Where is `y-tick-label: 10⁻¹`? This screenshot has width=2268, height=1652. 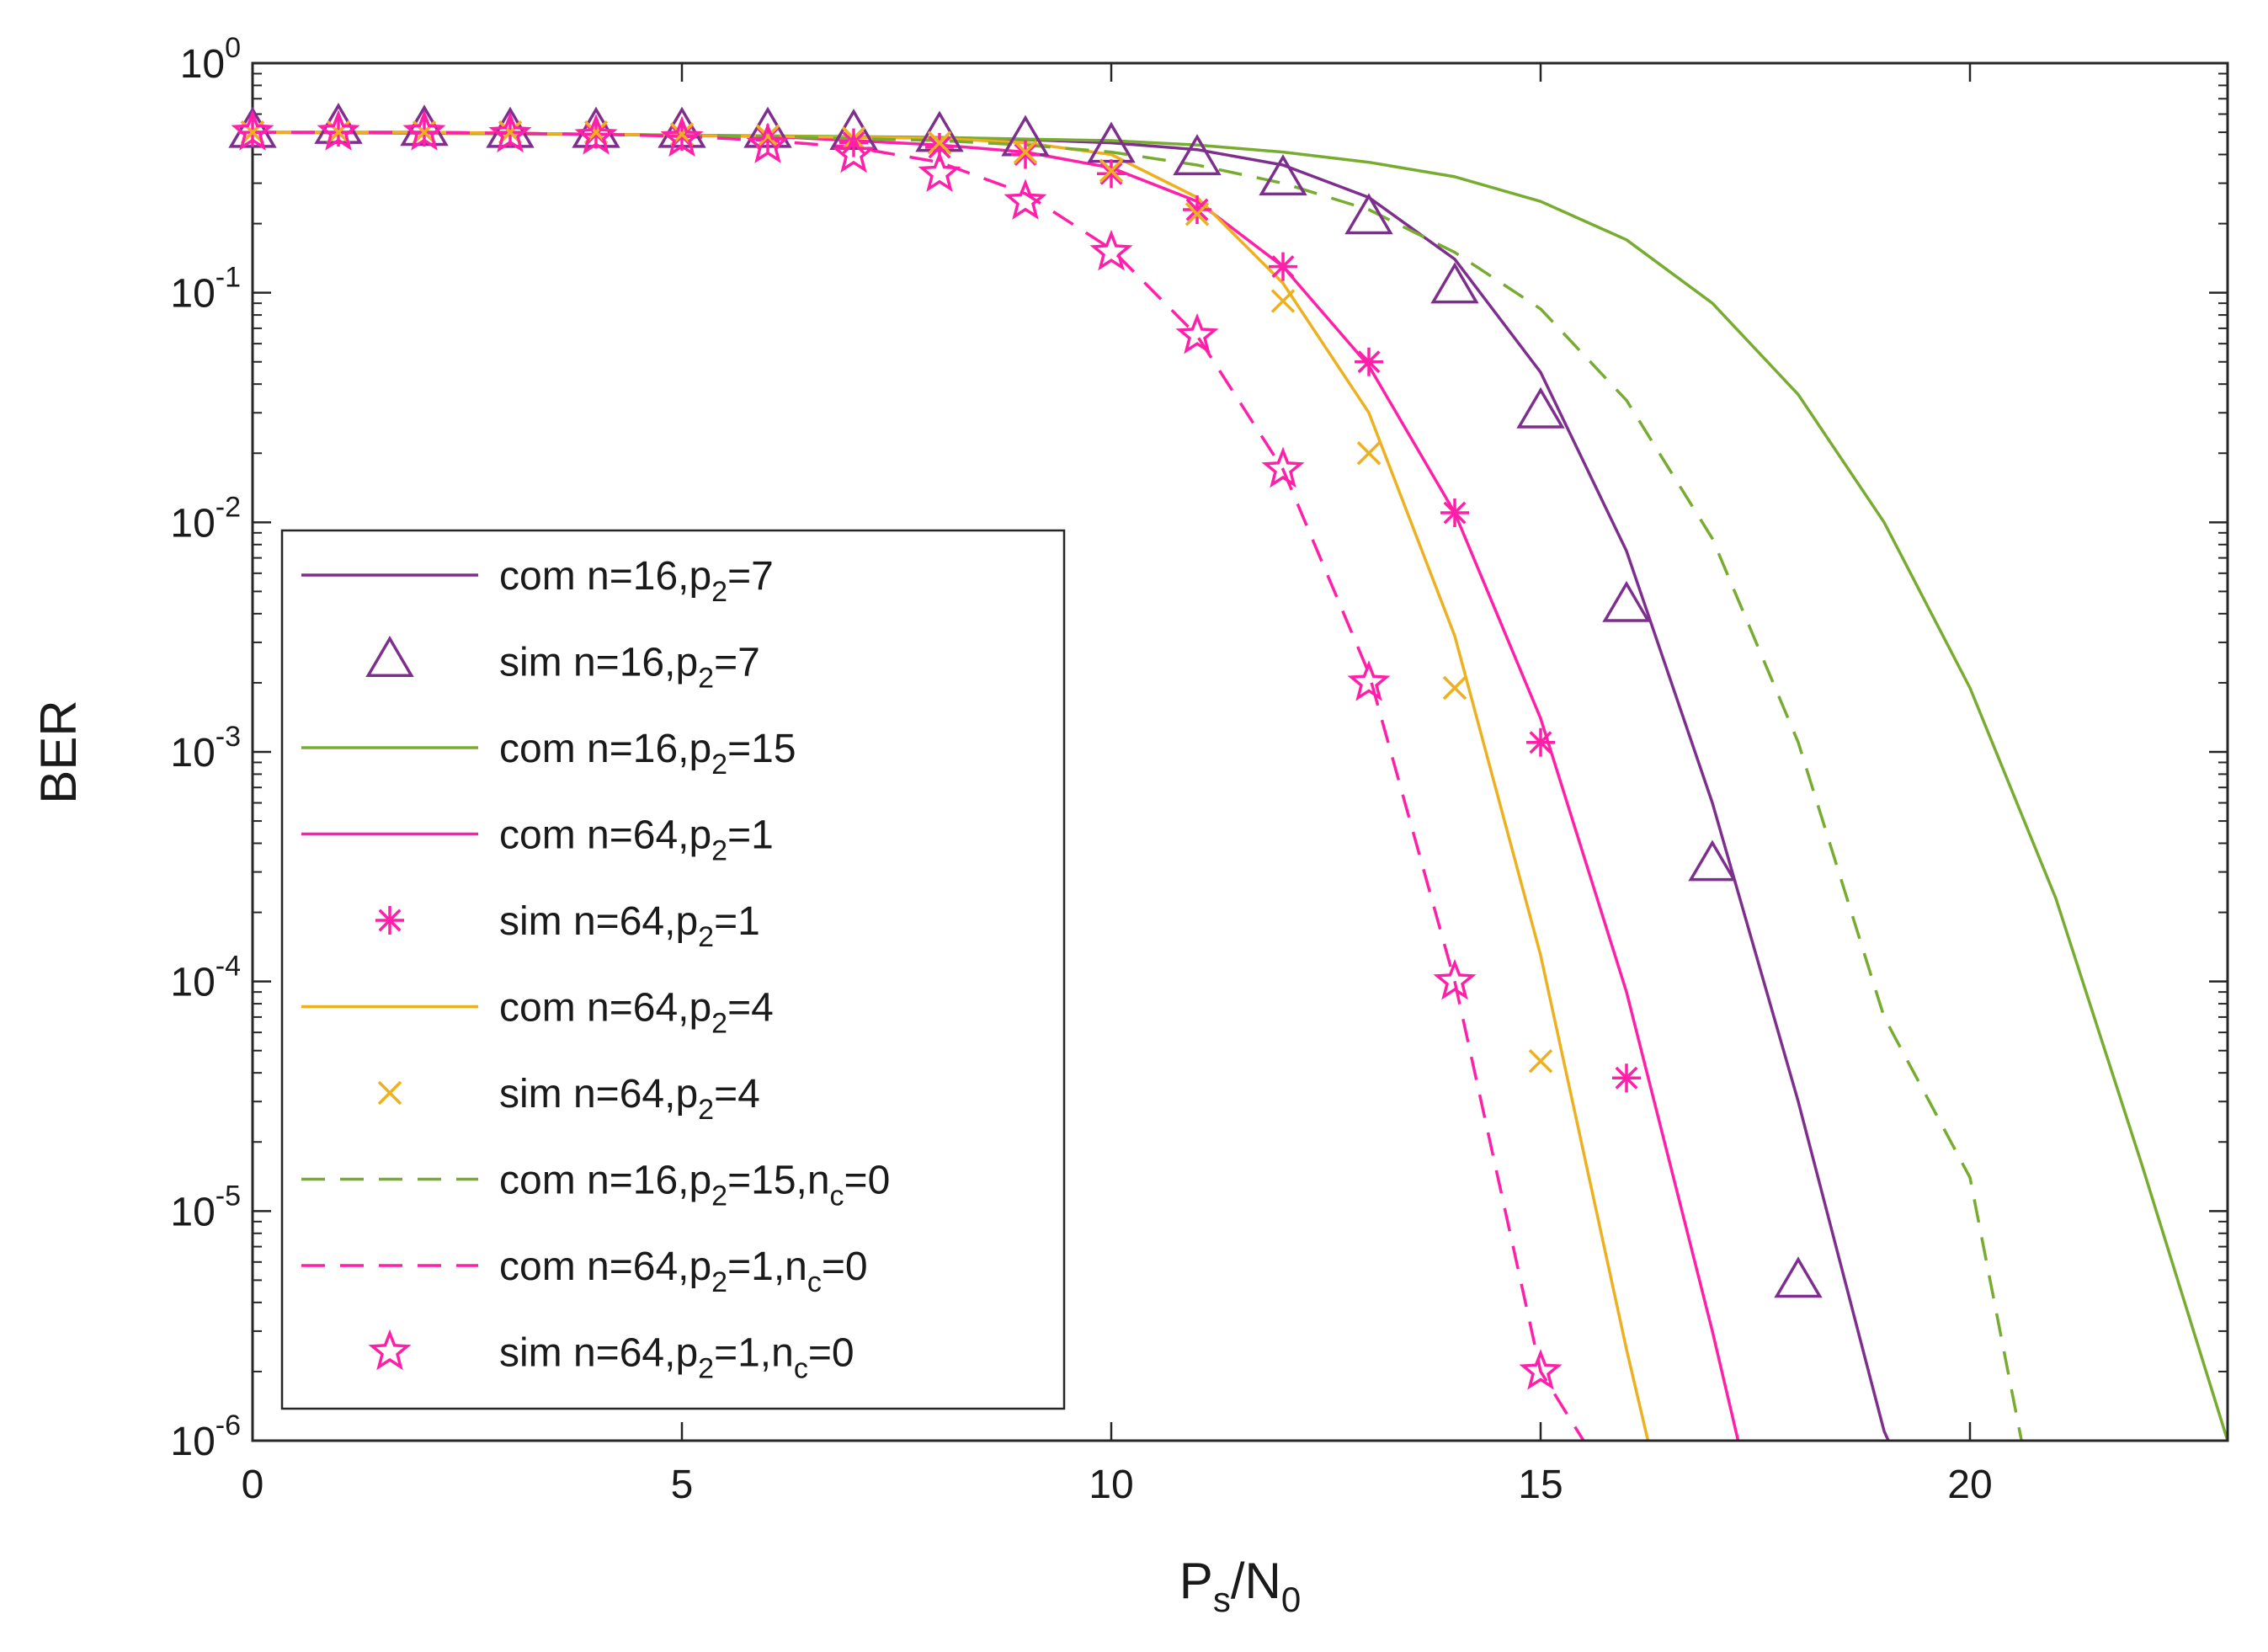 y-tick-label: 10⁻¹ is located at coordinates (205, 289).